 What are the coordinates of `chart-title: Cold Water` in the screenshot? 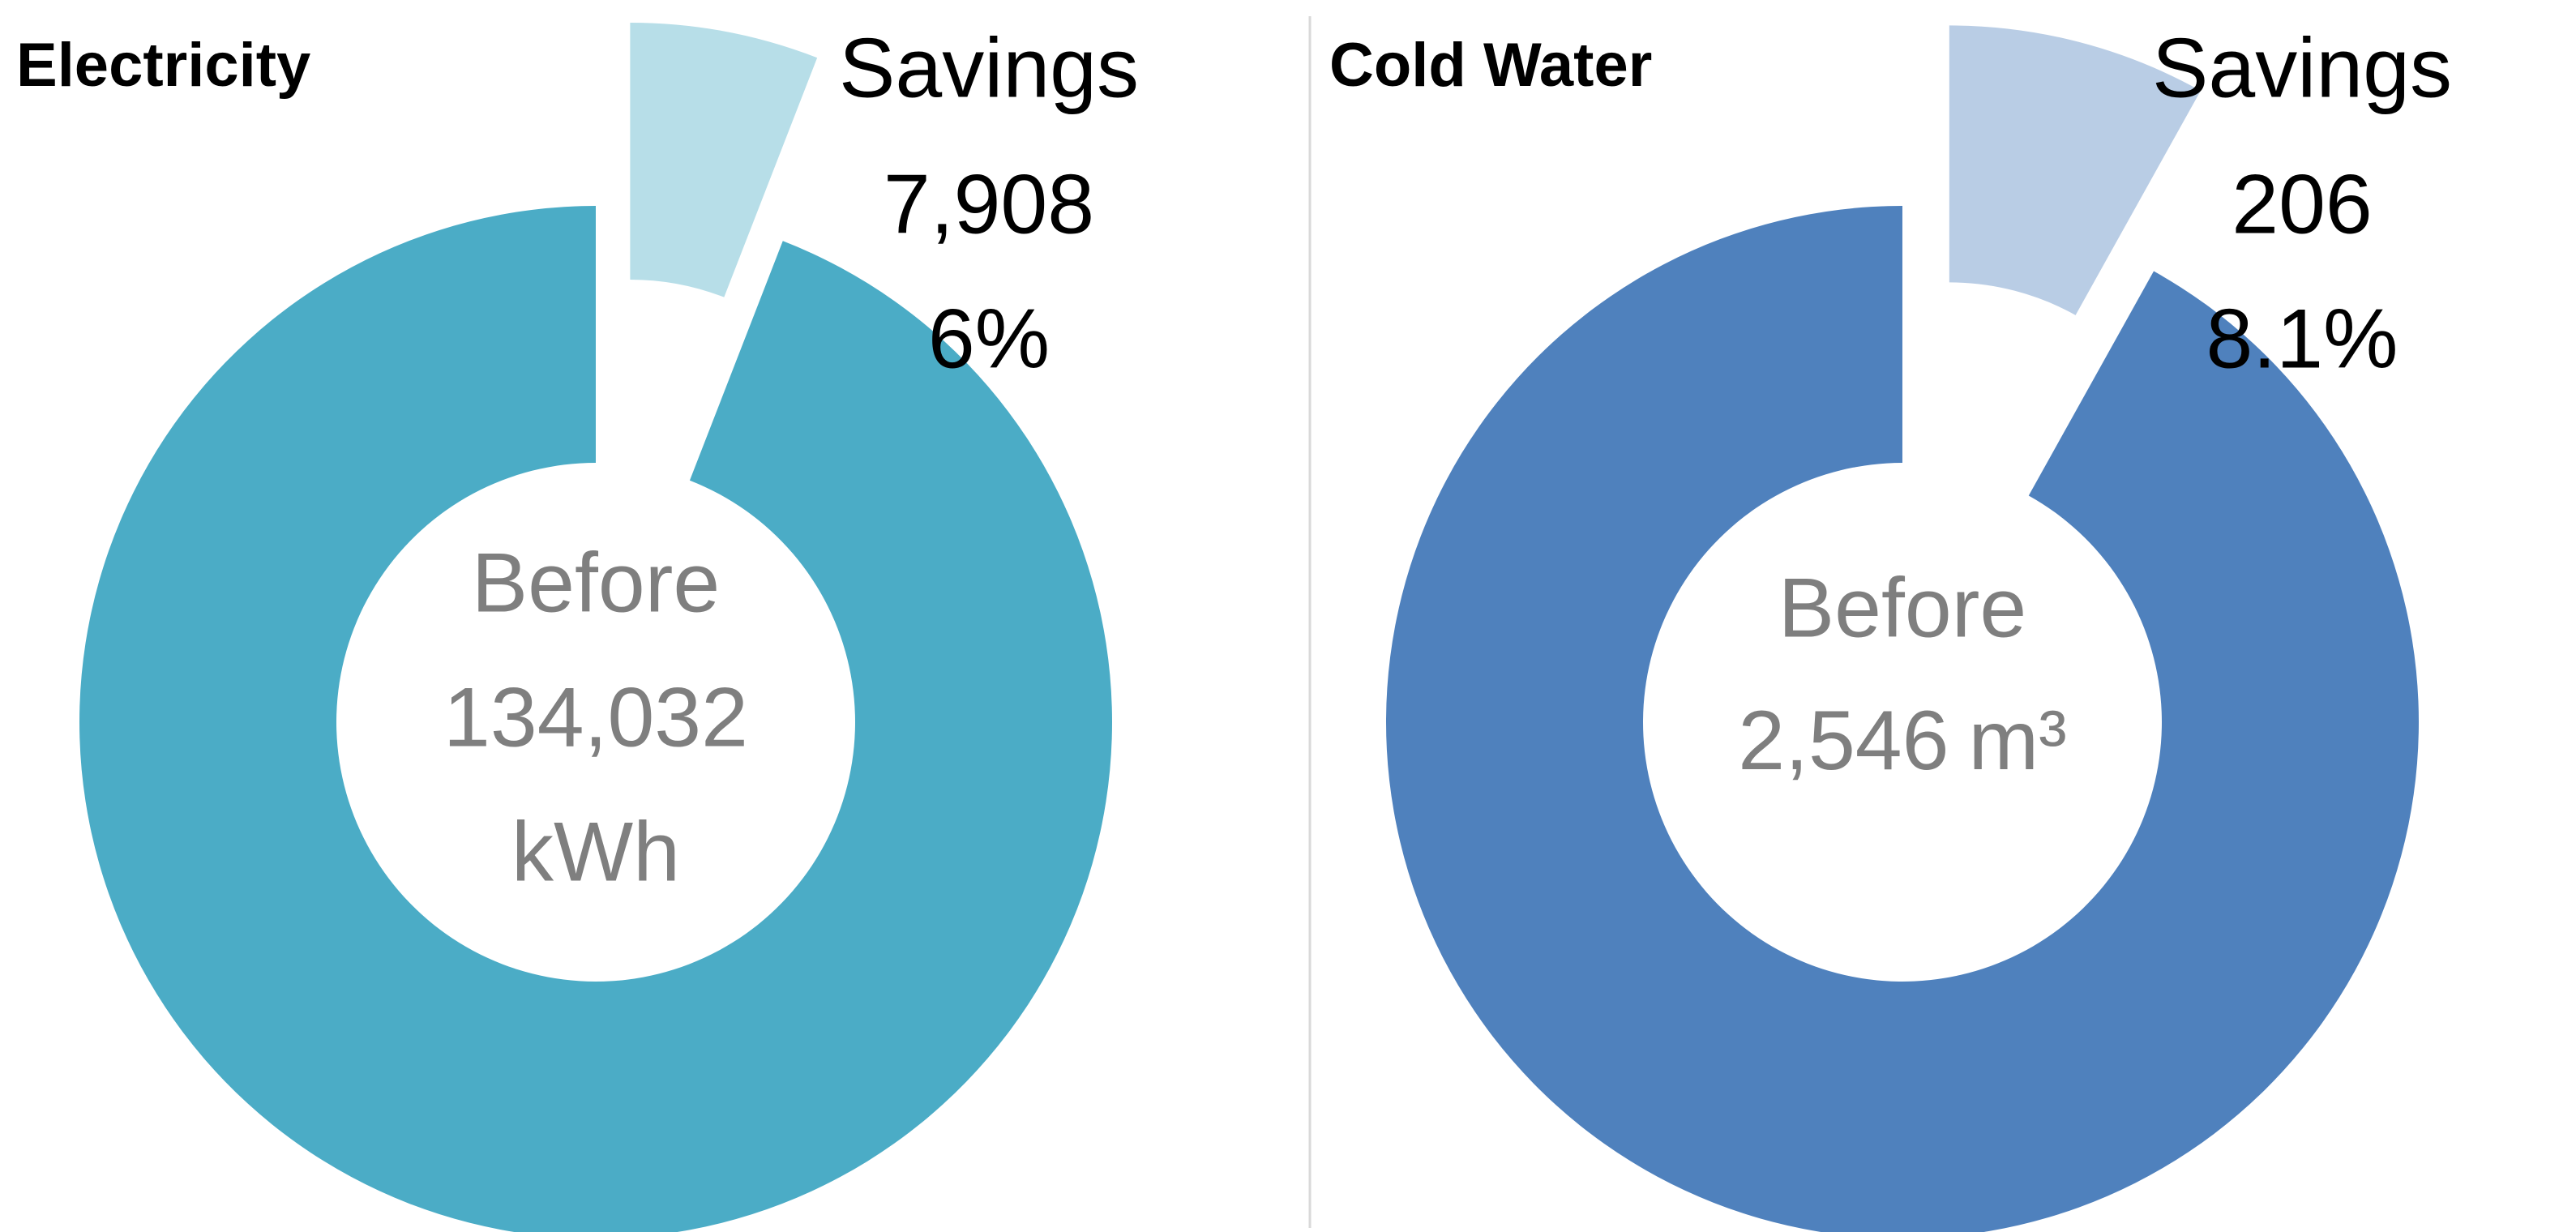 It's located at (1490, 65).